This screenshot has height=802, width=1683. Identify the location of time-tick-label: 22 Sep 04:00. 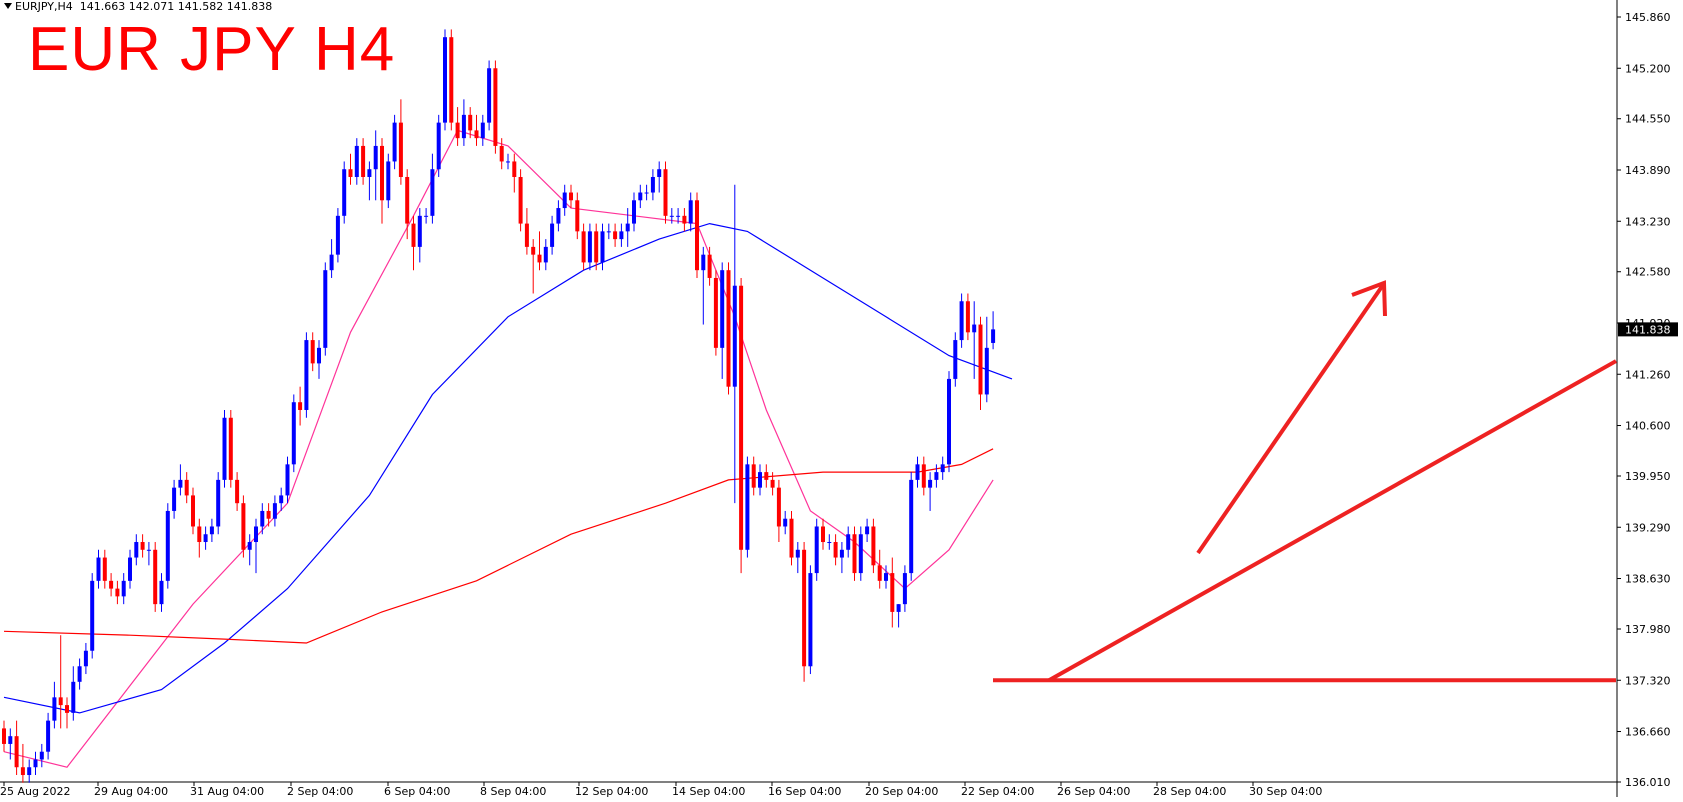
(997, 791).